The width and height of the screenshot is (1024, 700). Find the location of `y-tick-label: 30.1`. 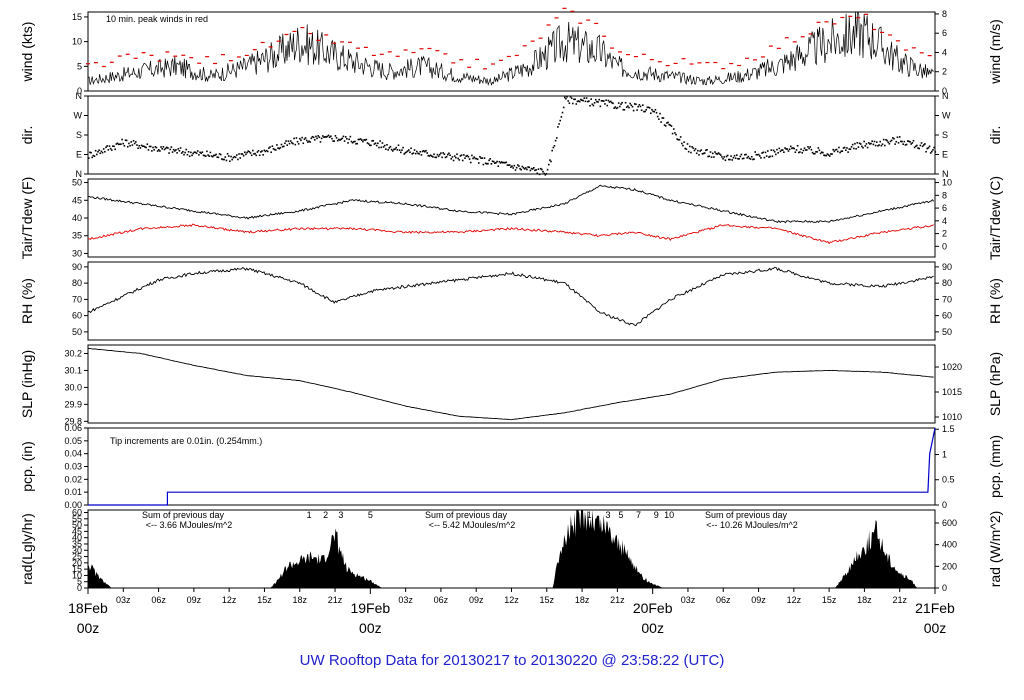

y-tick-label: 30.1 is located at coordinates (73, 370).